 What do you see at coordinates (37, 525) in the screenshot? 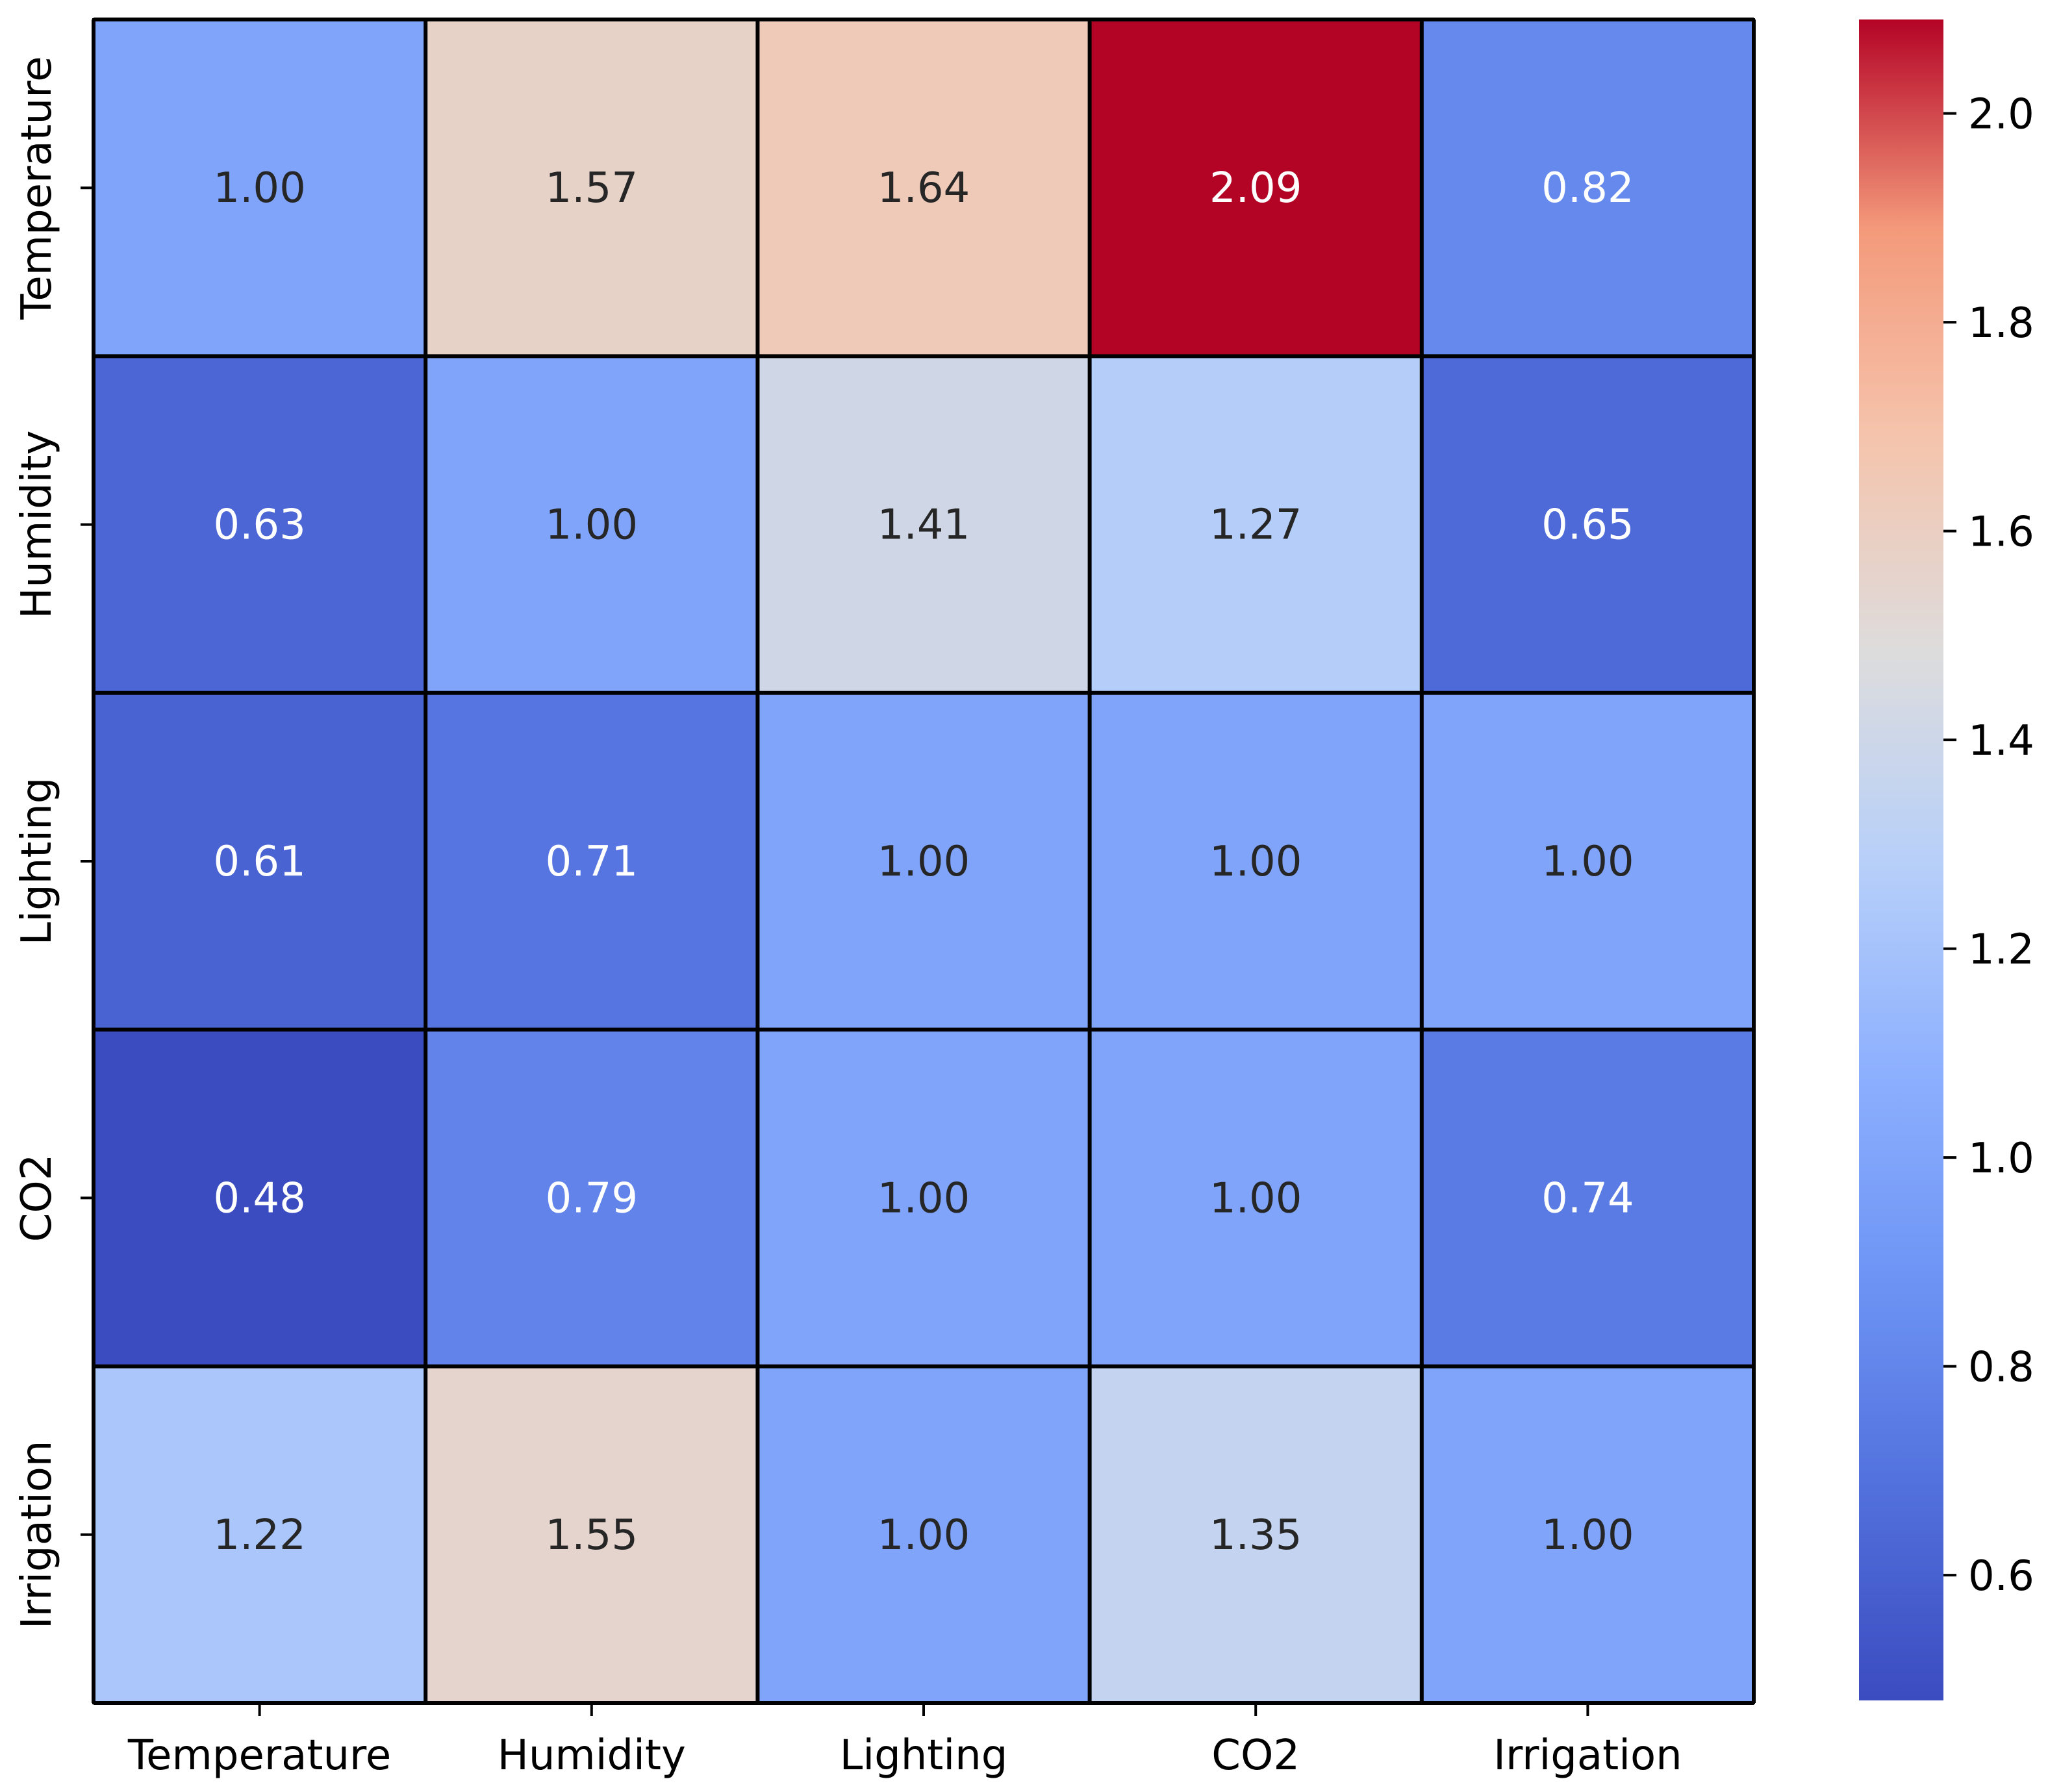
I see `y-tick-label-humidity: Humidity` at bounding box center [37, 525].